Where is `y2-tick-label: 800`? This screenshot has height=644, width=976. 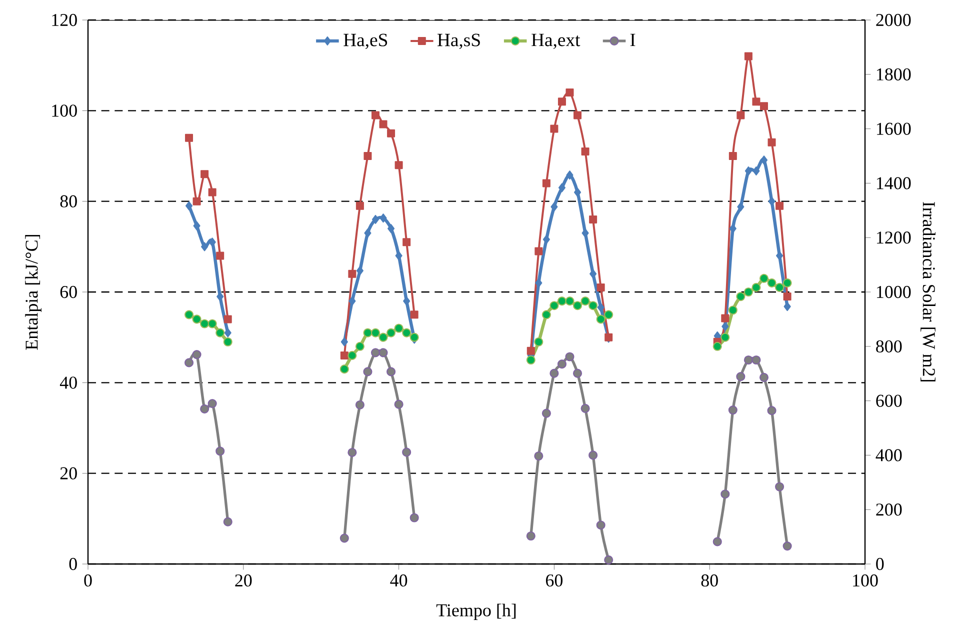 y2-tick-label: 800 is located at coordinates (889, 346).